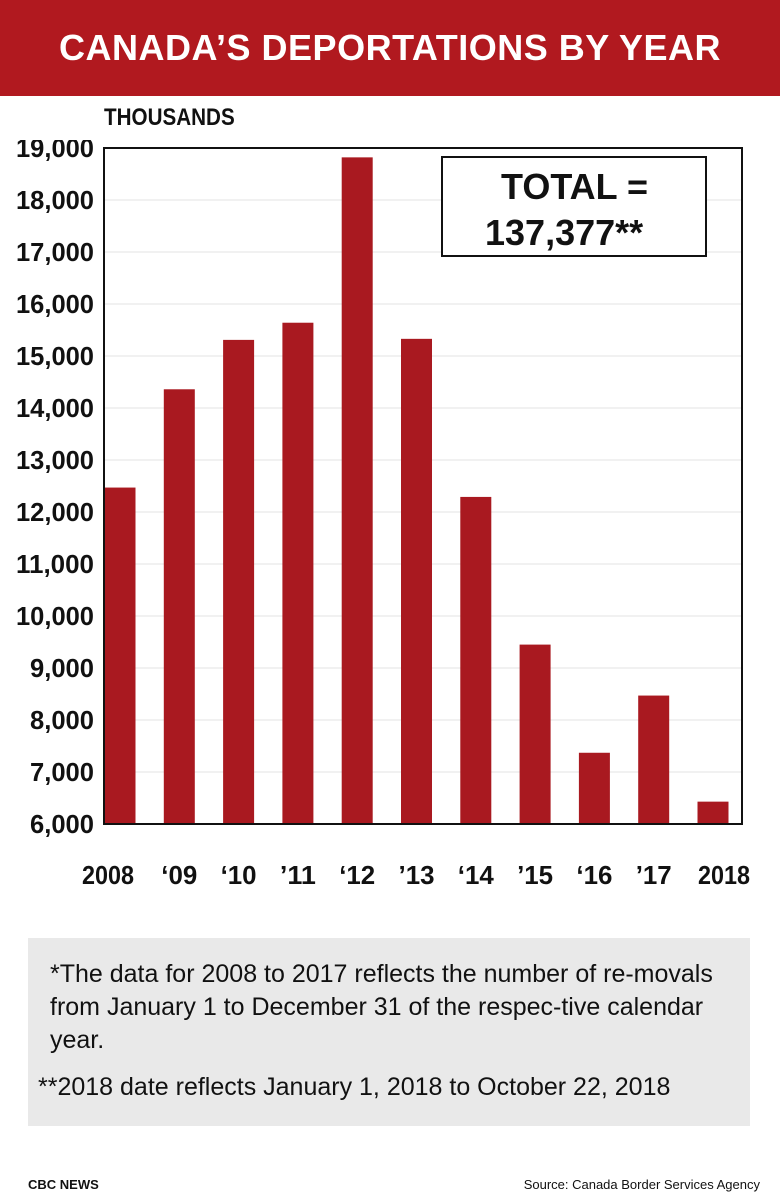 The image size is (780, 1203). I want to click on x-tick-label: 2018, so click(724, 875).